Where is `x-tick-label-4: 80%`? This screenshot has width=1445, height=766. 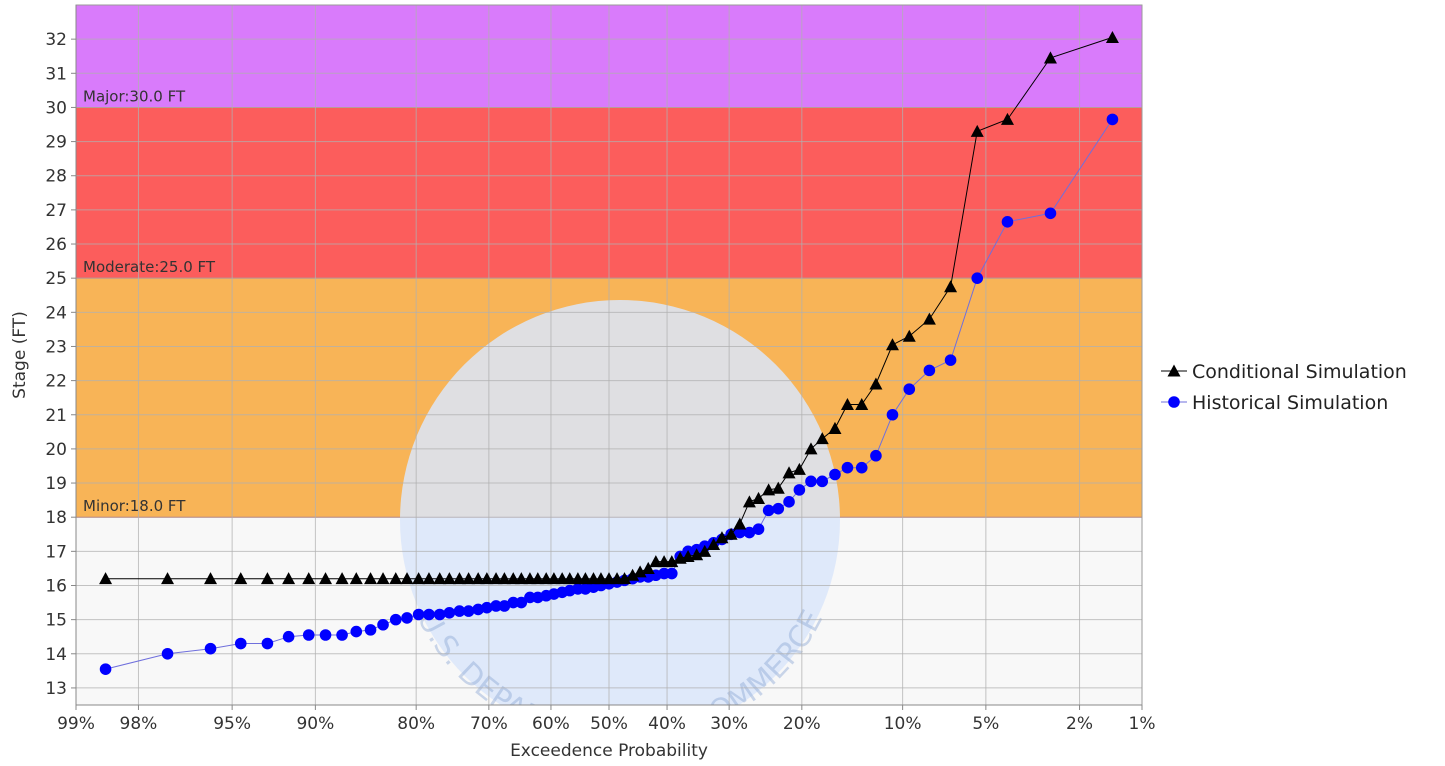 x-tick-label-4: 80% is located at coordinates (416, 724).